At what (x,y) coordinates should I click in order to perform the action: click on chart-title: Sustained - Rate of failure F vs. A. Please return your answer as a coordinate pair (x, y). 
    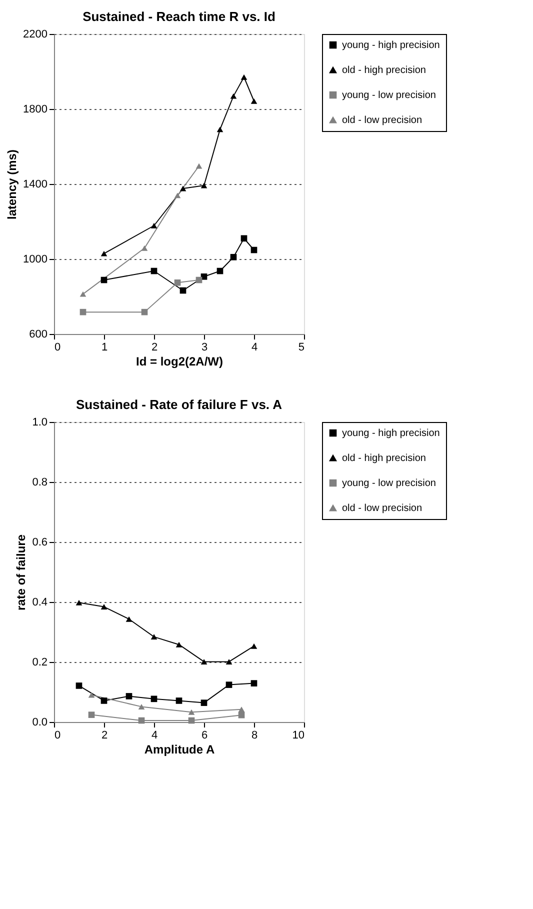
    Looking at the image, I should click on (179, 404).